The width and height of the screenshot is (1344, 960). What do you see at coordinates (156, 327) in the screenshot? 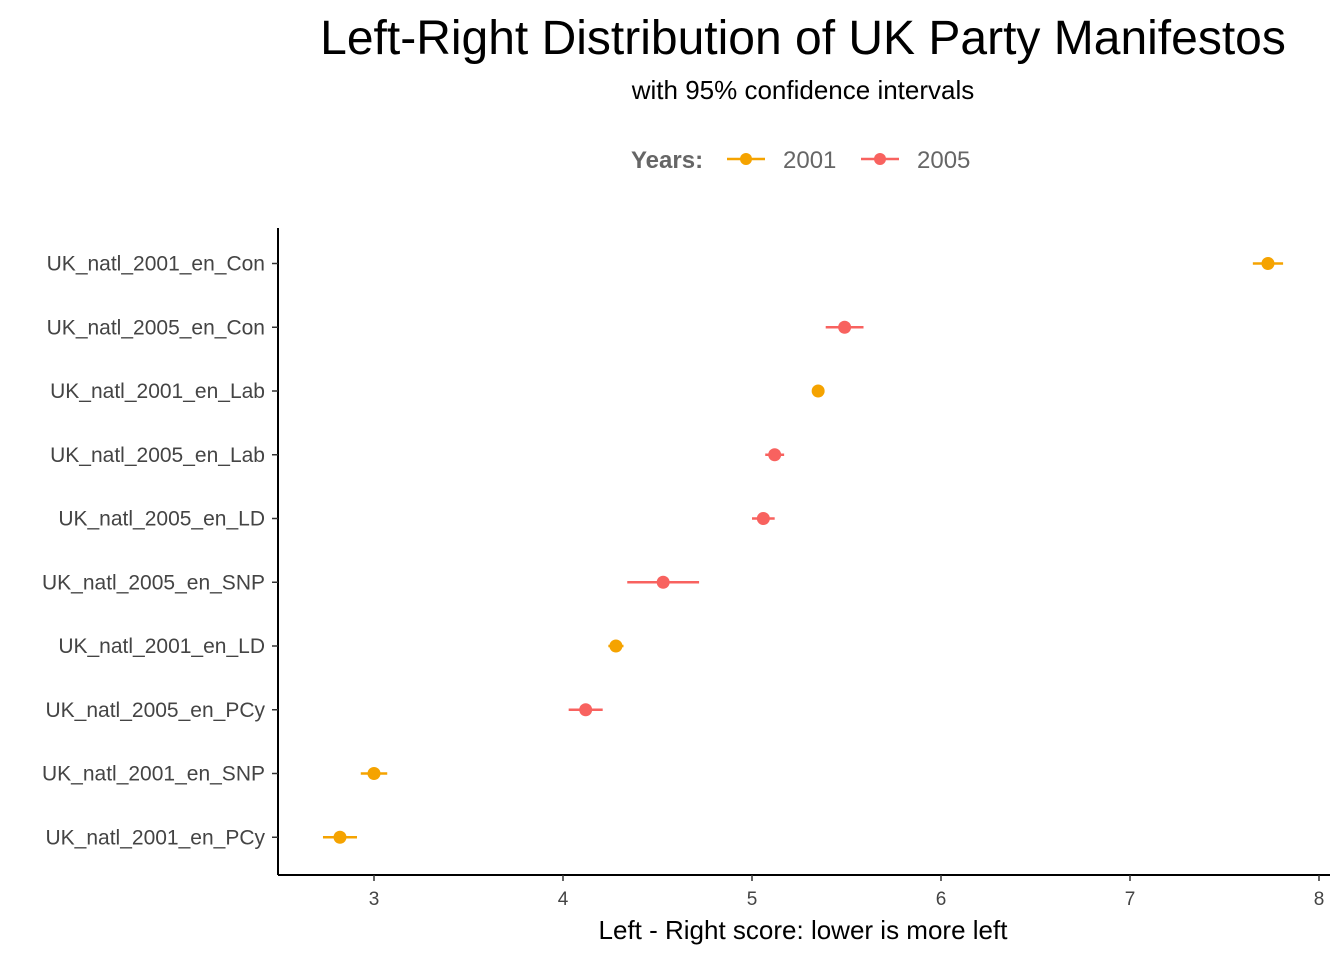
I see `y-tick-label: UK_natl_2005_en_Con` at bounding box center [156, 327].